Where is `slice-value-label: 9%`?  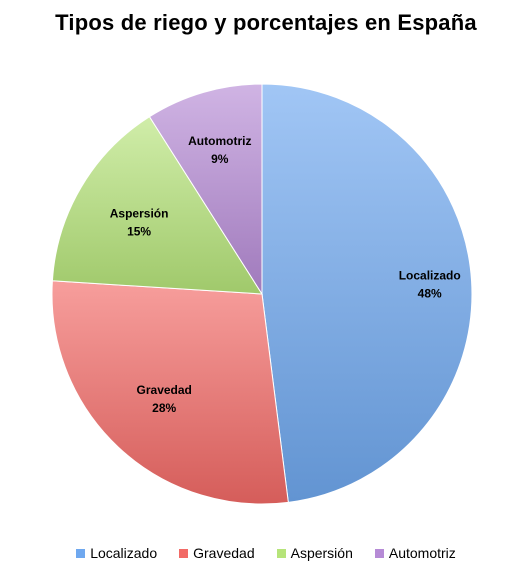
slice-value-label: 9% is located at coordinates (220, 159).